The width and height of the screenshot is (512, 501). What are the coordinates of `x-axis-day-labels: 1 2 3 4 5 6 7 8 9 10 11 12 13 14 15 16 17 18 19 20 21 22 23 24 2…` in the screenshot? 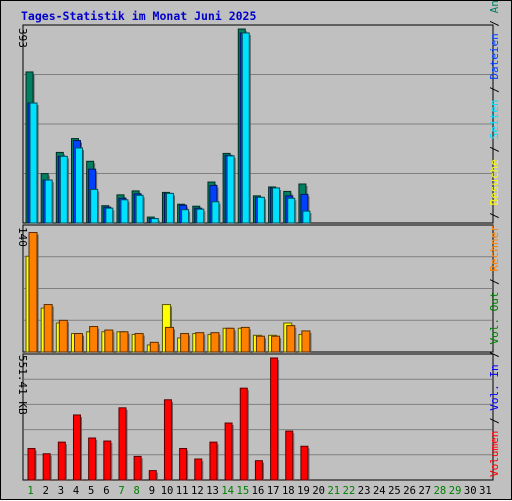 It's located at (259, 491).